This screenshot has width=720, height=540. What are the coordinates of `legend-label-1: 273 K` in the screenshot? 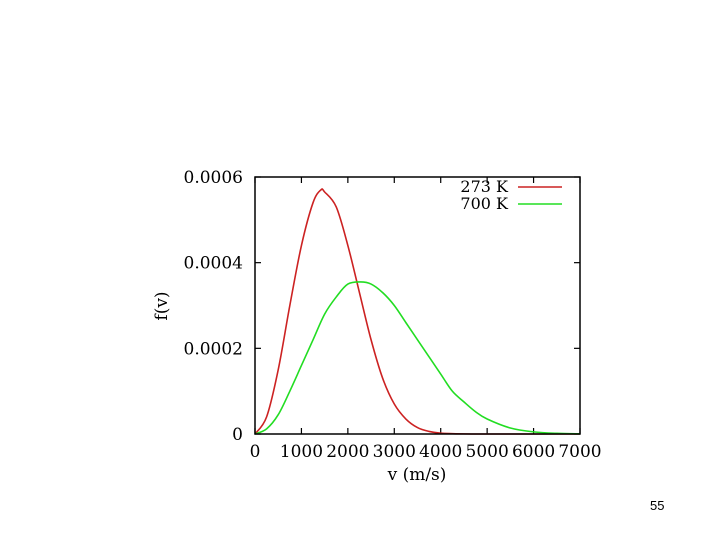 It's located at (484, 186).